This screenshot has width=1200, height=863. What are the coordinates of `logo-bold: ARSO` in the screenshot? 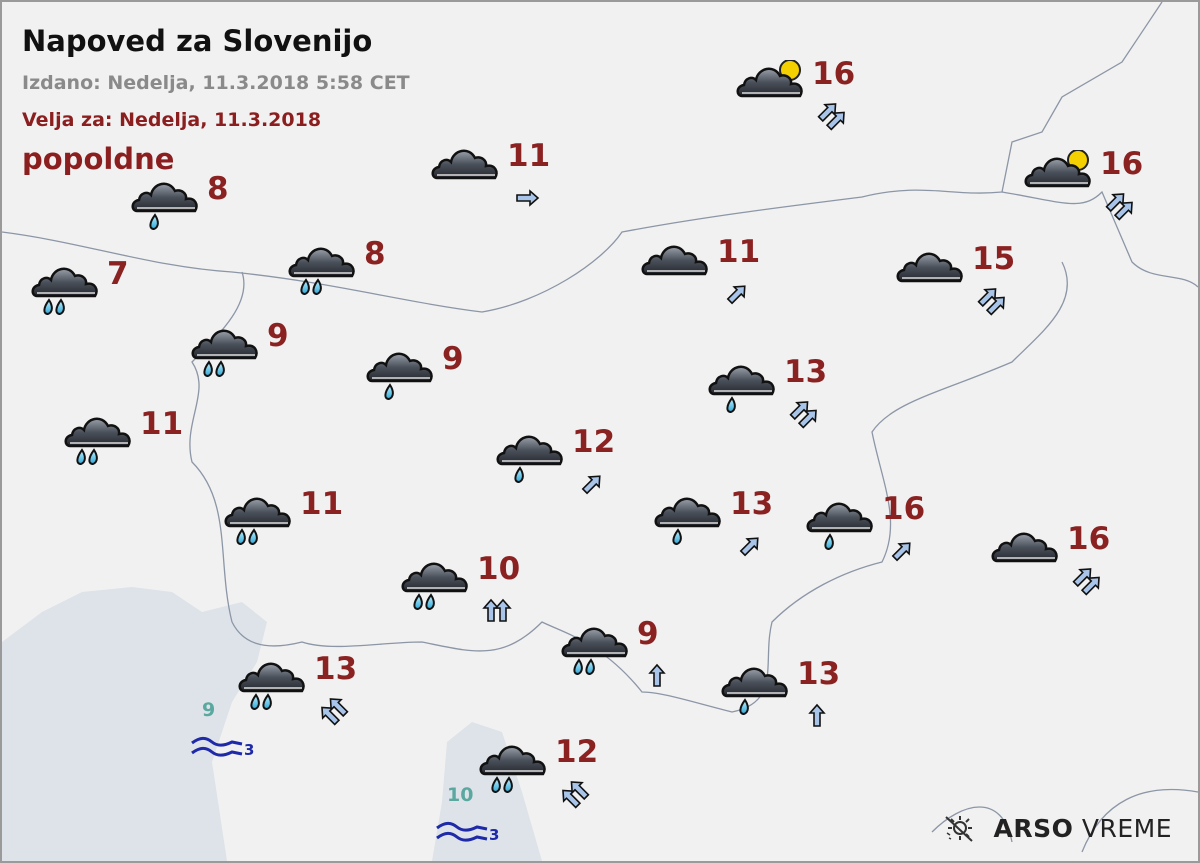 It's located at (1033, 828).